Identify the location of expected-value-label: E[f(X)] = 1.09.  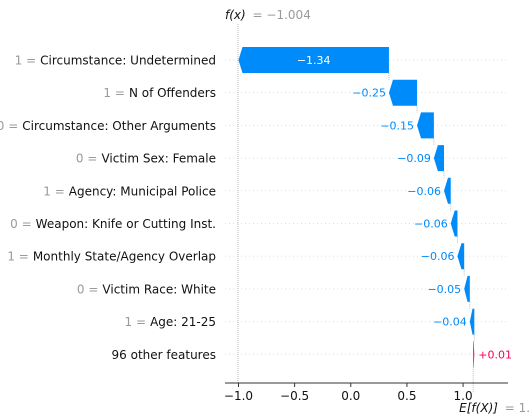
(494, 408).